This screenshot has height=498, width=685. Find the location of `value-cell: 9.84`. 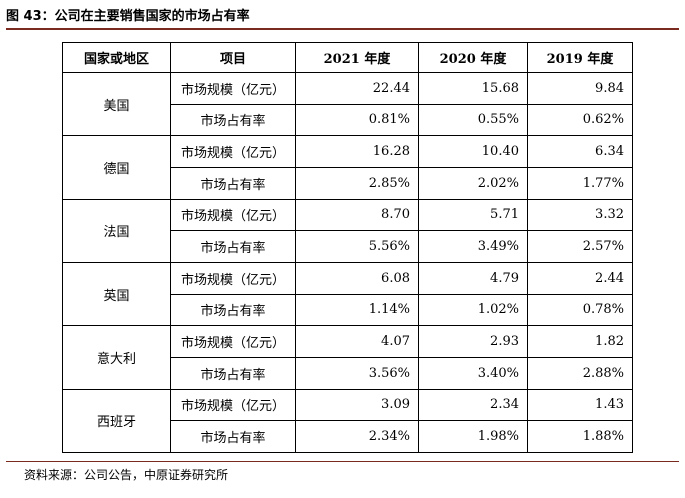

value-cell: 9.84 is located at coordinates (580, 88).